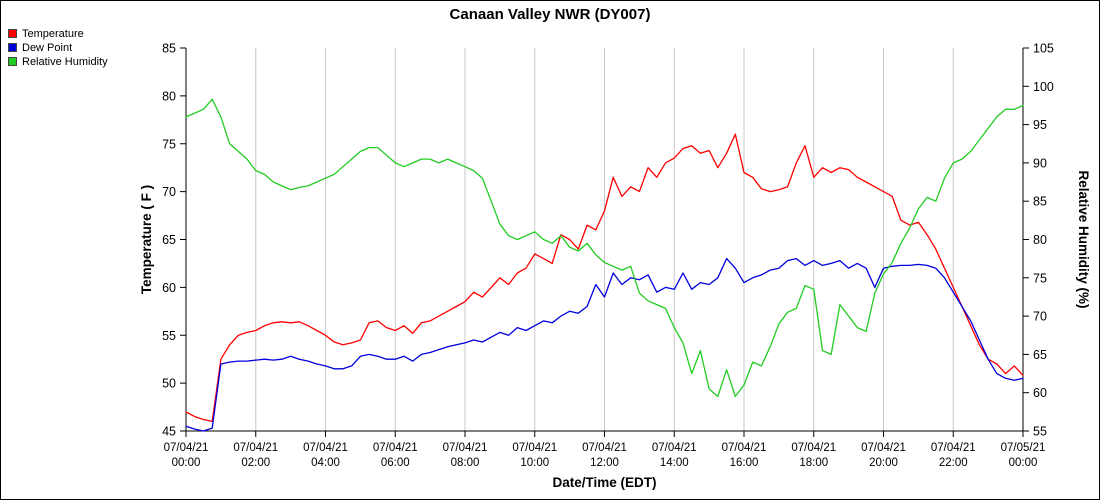 The width and height of the screenshot is (1100, 500). Describe the element at coordinates (12, 33) in the screenshot. I see `temperature-swatch-icon` at that location.